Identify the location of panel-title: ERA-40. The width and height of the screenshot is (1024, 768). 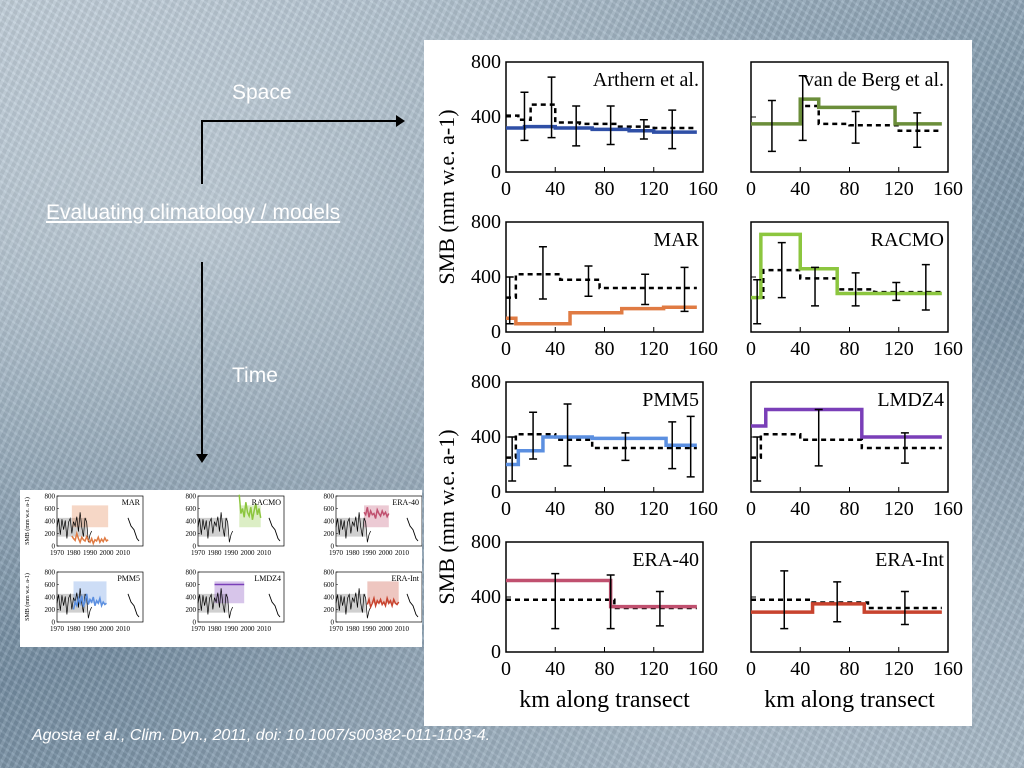
(665, 560).